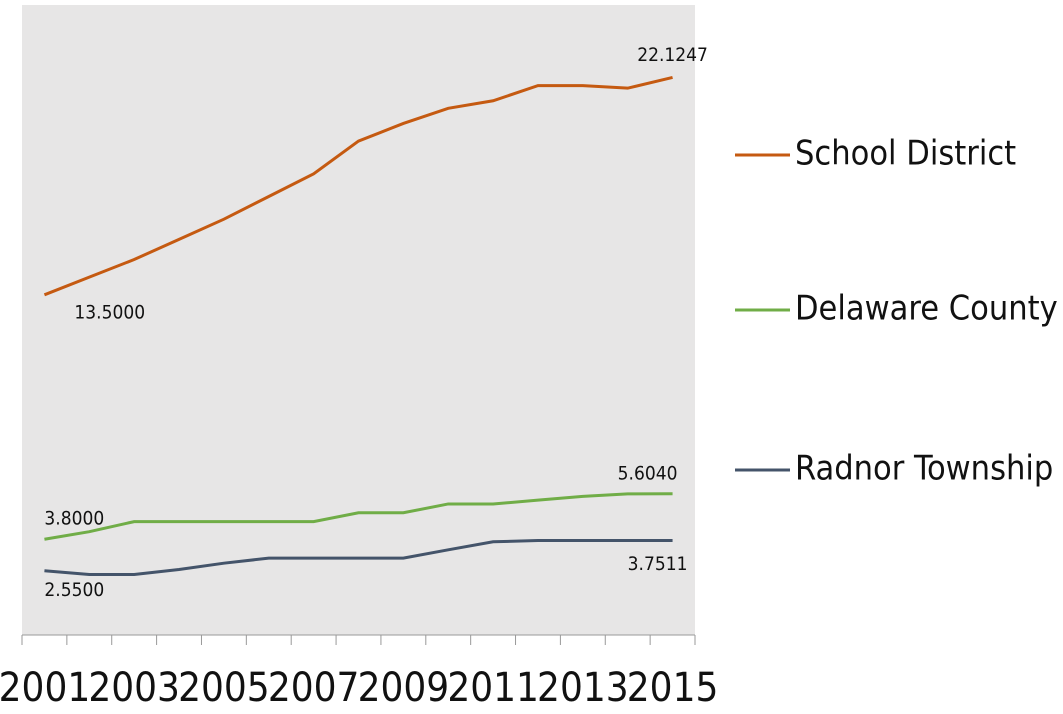  What do you see at coordinates (45, 688) in the screenshot?
I see `x-tick-label: 2001` at bounding box center [45, 688].